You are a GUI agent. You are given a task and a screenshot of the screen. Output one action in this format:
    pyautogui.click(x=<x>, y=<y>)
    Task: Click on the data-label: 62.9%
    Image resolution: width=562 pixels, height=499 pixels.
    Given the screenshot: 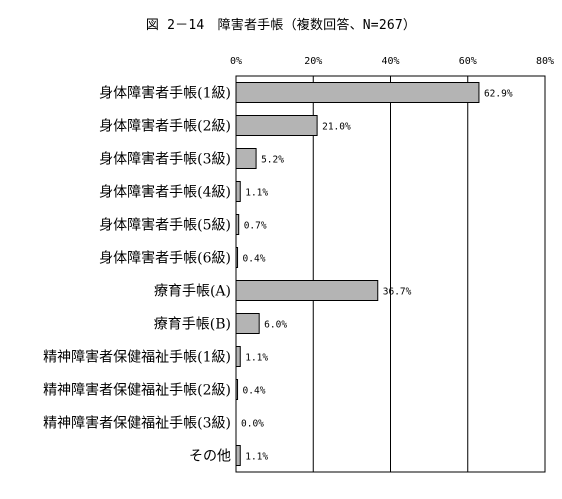 What is the action you would take?
    pyautogui.click(x=498, y=94)
    